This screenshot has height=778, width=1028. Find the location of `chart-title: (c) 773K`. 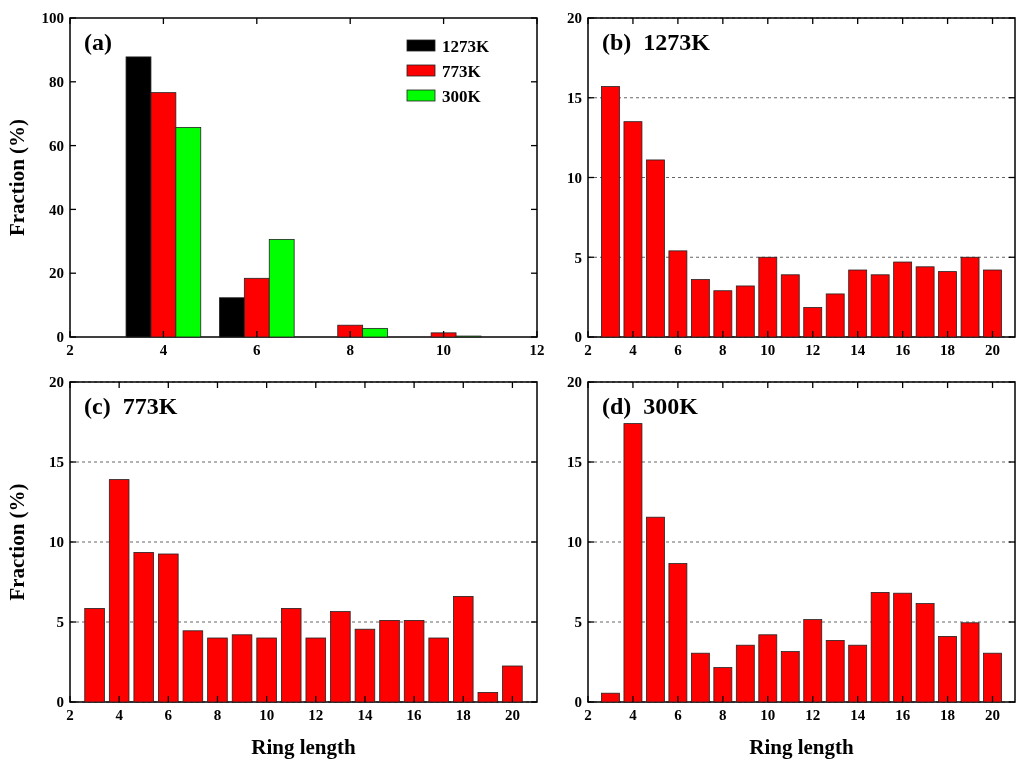

chart-title: (c) 773K is located at coordinates (131, 406).